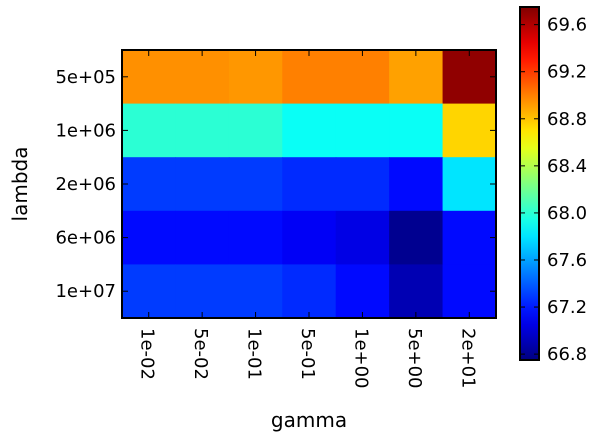 Image resolution: width=601 pixels, height=437 pixels. I want to click on colorbar-tick-label: 68.4, so click(567, 166).